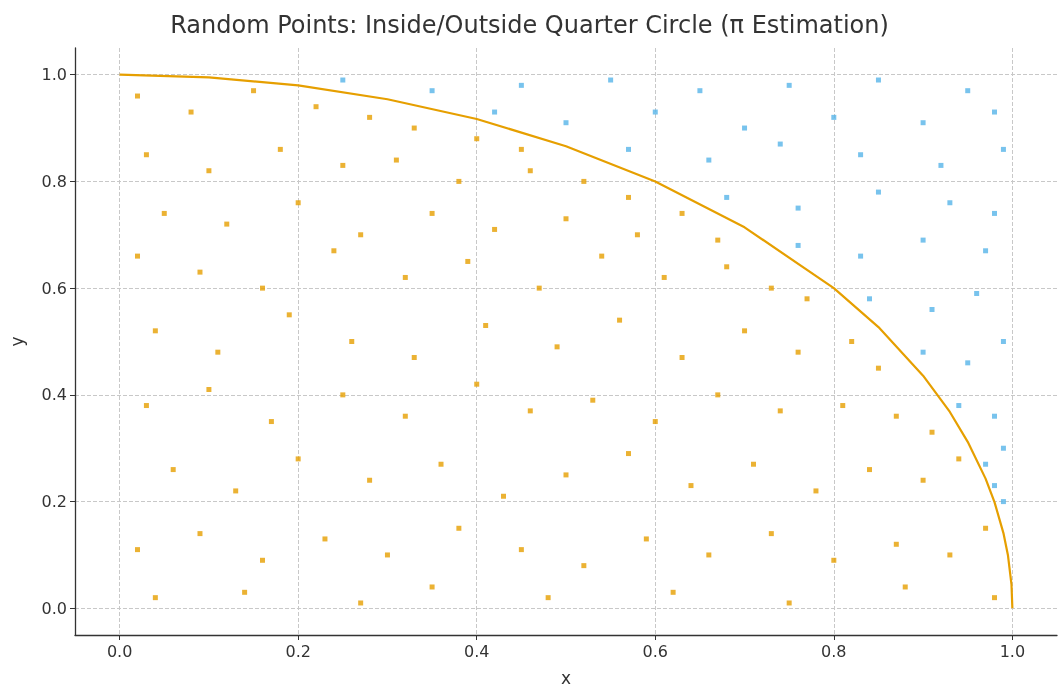  What do you see at coordinates (54, 75) in the screenshot?
I see `y-tick-label: 1.0` at bounding box center [54, 75].